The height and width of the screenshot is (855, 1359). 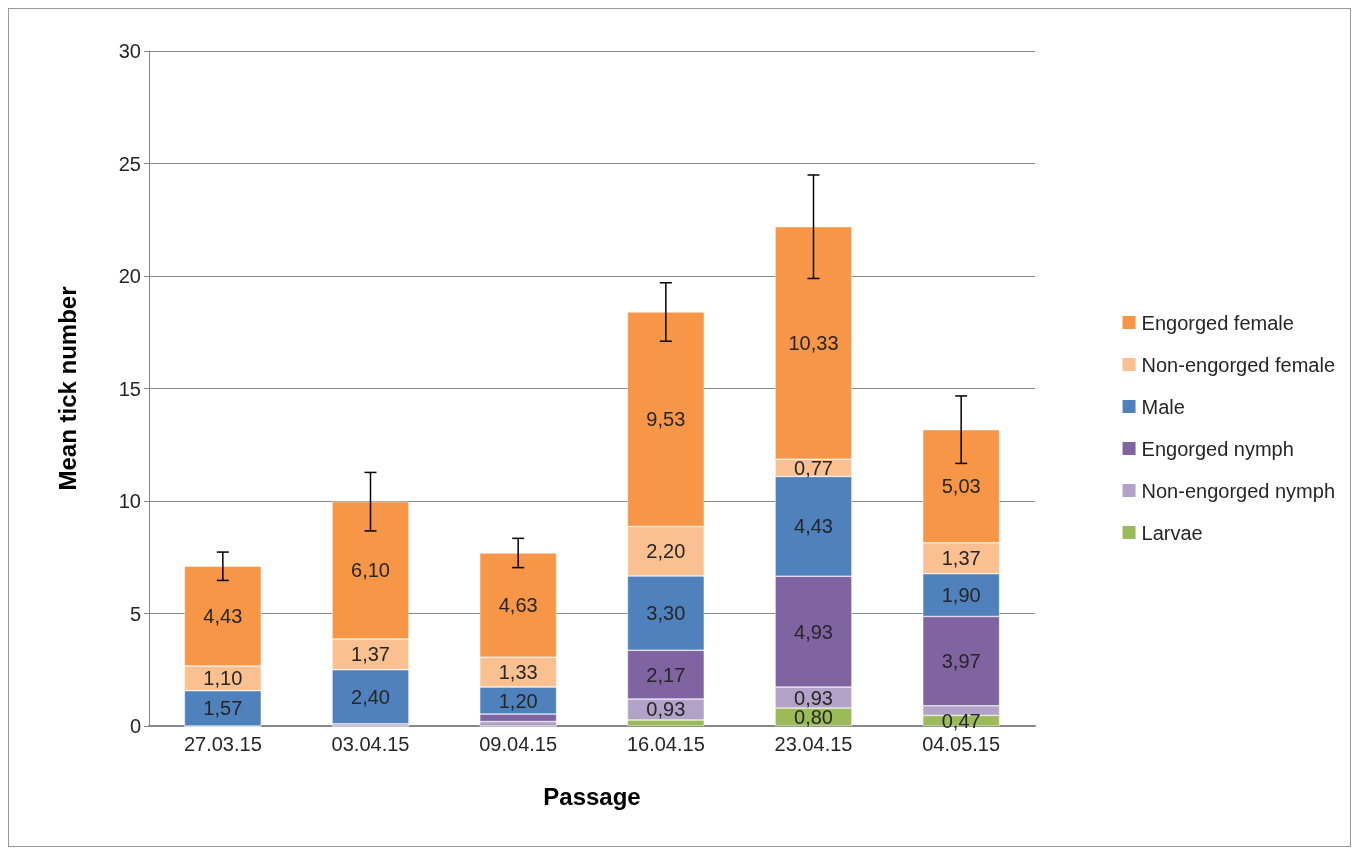 I want to click on x-tick-label: 09.04.15, so click(x=518, y=744).